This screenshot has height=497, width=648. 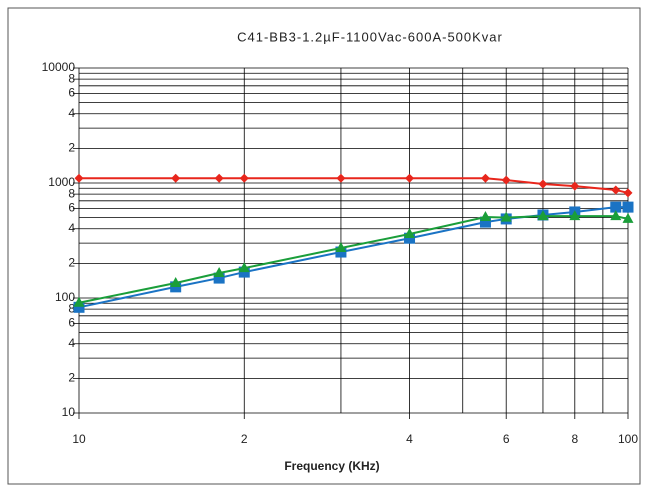 I want to click on series-line, so click(x=354, y=185).